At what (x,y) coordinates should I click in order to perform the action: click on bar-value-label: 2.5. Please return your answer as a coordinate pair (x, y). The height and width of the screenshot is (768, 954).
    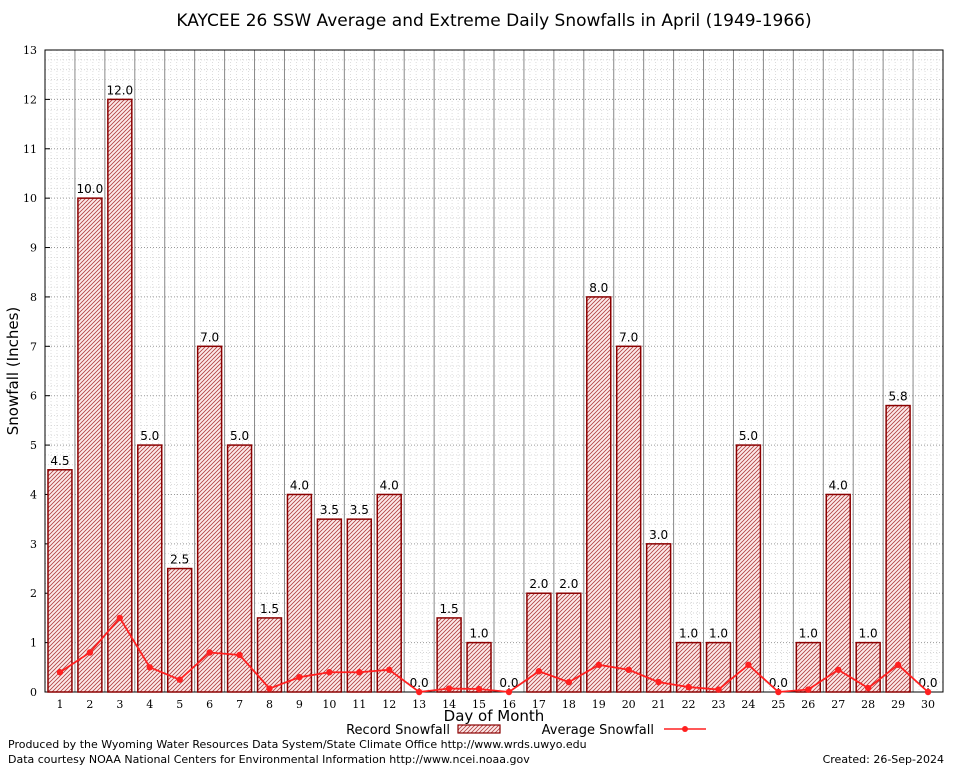
    Looking at the image, I should click on (179, 560).